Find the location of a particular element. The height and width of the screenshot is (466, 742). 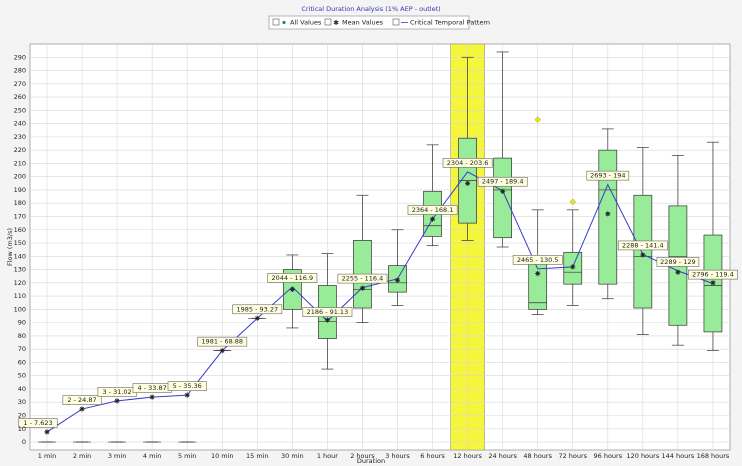

y-tick-label: 220 is located at coordinates (20, 150).